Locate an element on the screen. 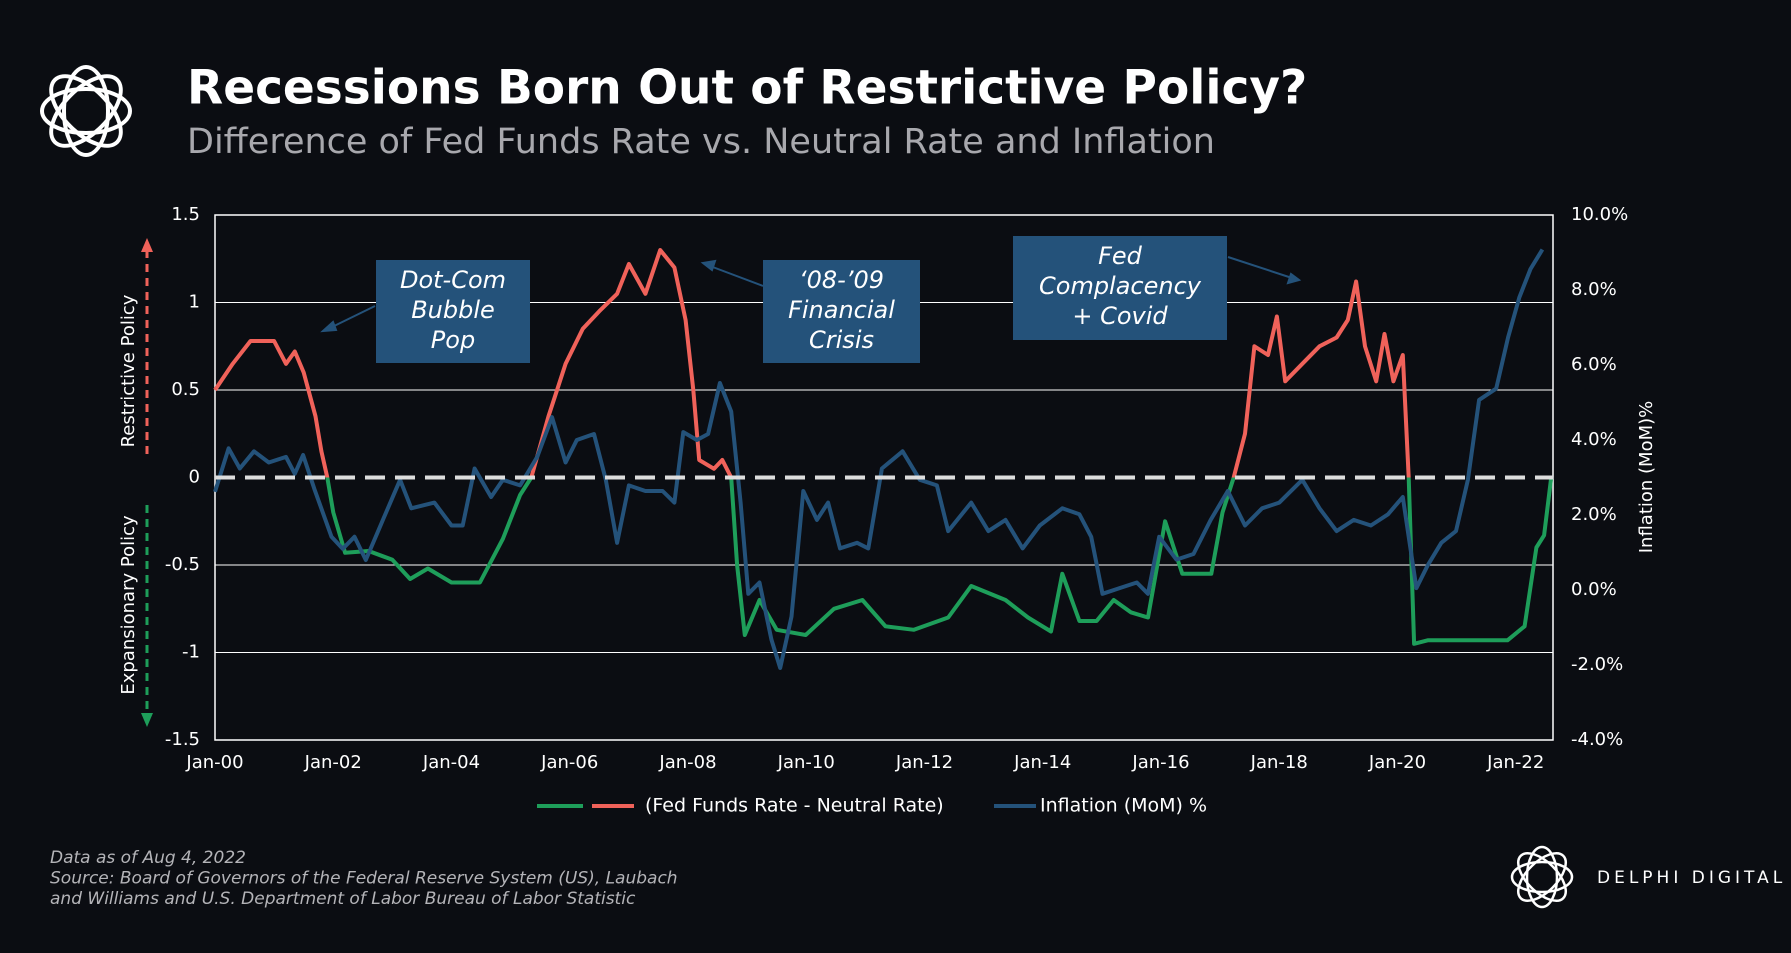 The height and width of the screenshot is (953, 1791). annotation-text: Crisis is located at coordinates (841, 340).